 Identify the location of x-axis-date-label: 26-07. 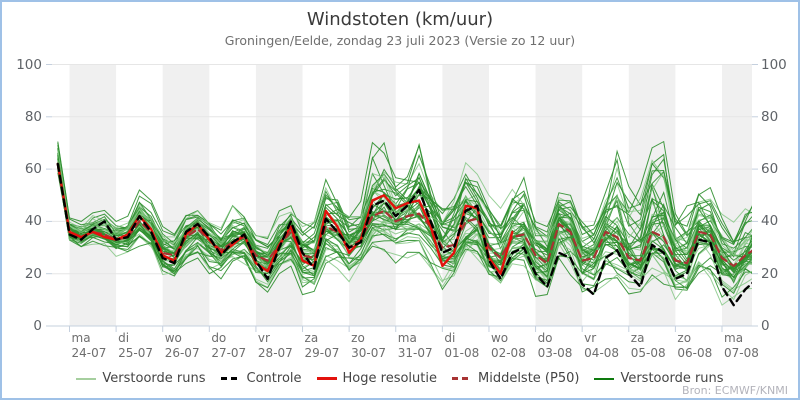
(182, 353).